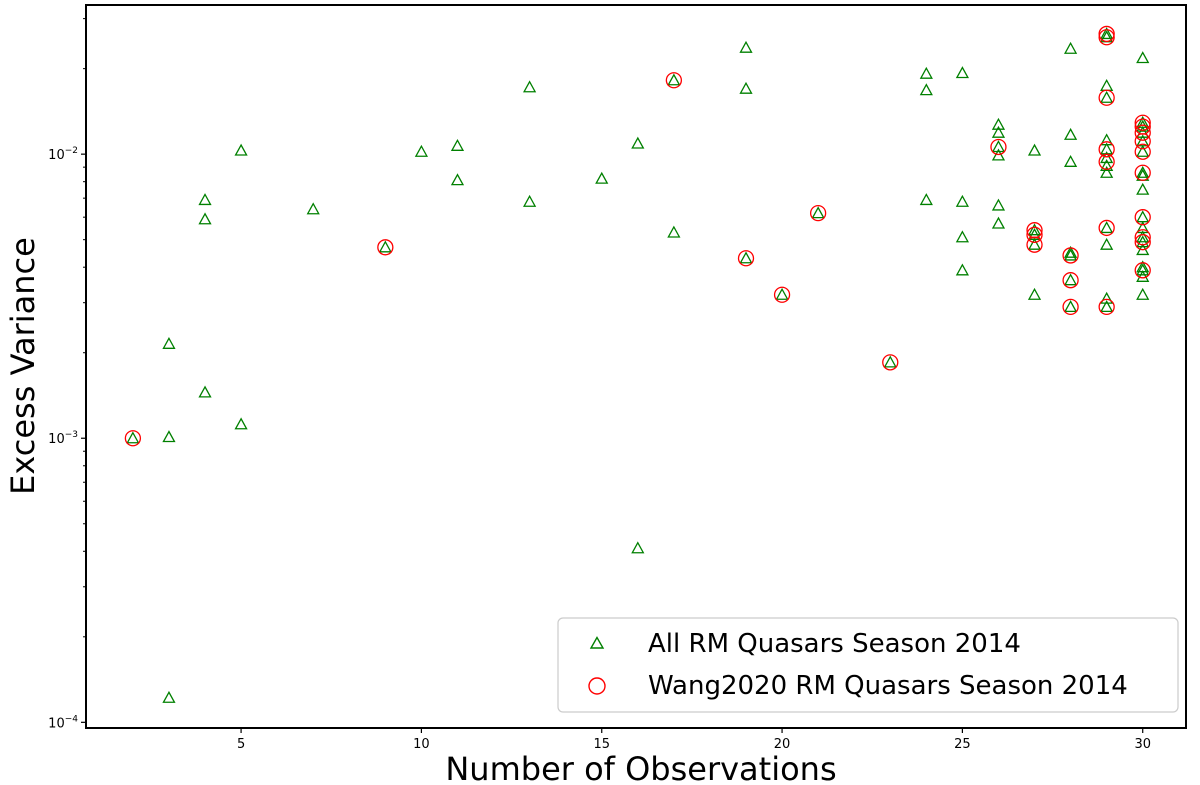  What do you see at coordinates (834, 644) in the screenshot?
I see `legend-label-all-rm-quasars: All RM Quasars Season 2014` at bounding box center [834, 644].